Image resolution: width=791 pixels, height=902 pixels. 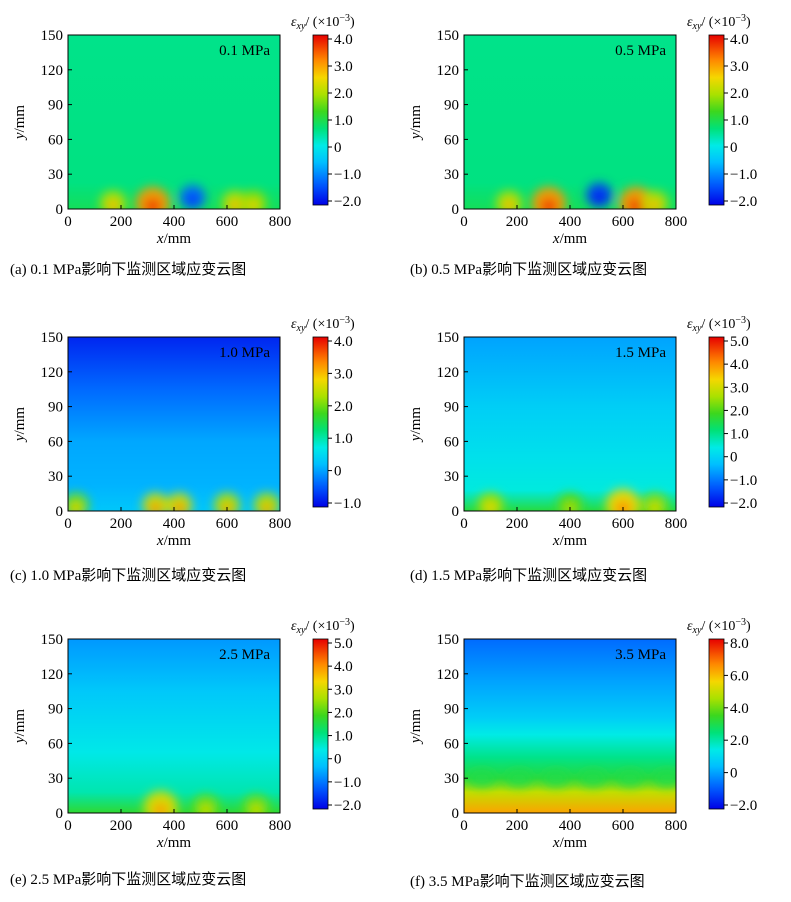 What do you see at coordinates (640, 51) in the screenshot?
I see `pressure-label: 0.5 MPa` at bounding box center [640, 51].